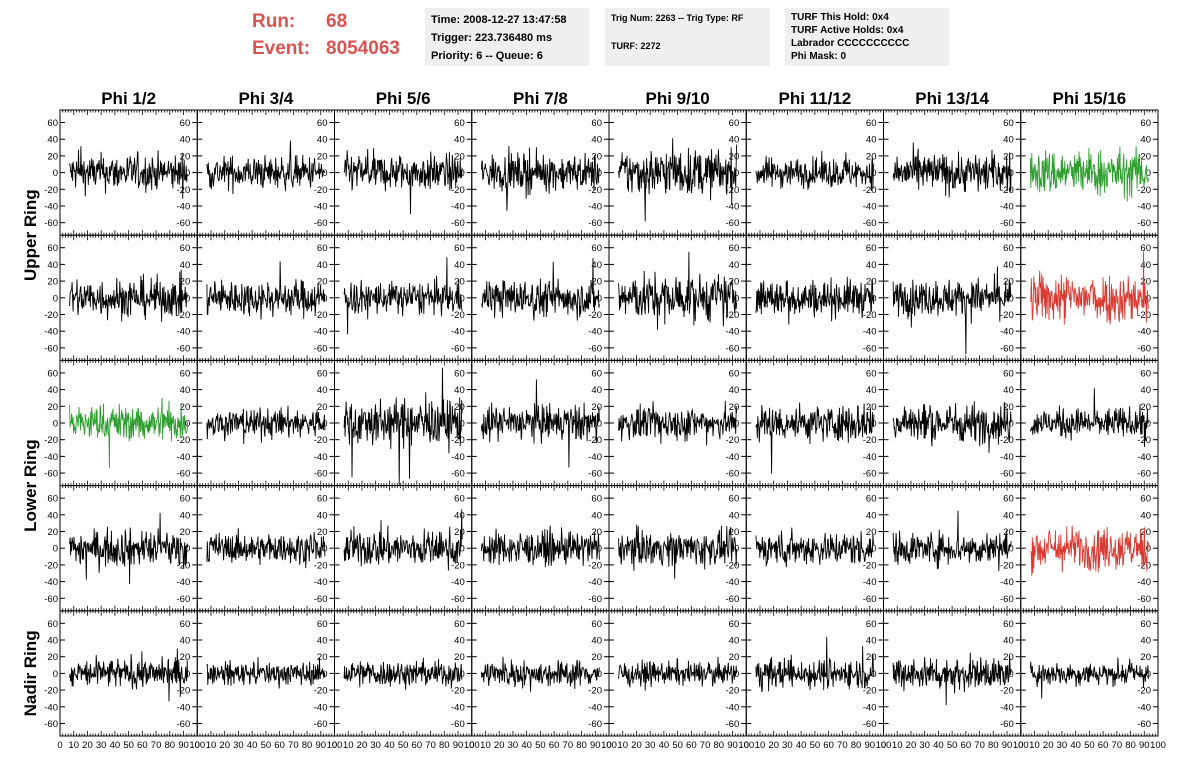 Image resolution: width=1196 pixels, height=772 pixels. What do you see at coordinates (30, 235) in the screenshot?
I see `ring-label: Upper Ring` at bounding box center [30, 235].